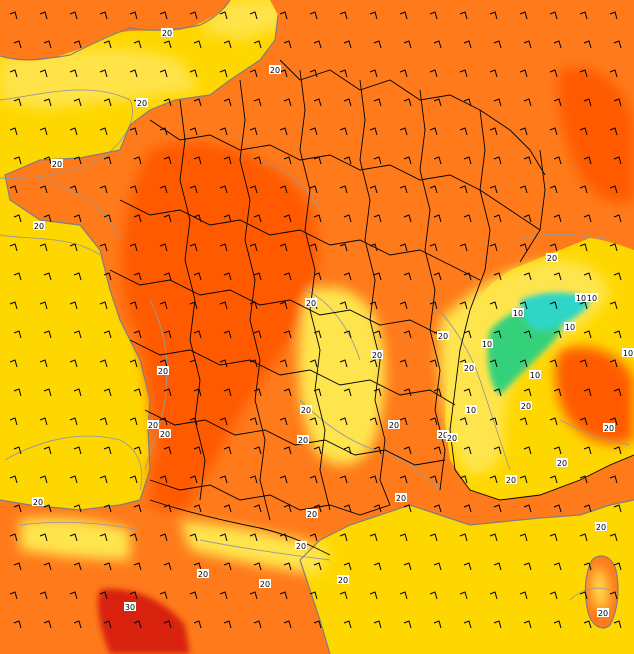 This screenshot has width=634, height=654. I want to click on contour-label-massif-c: 20, so click(306, 410).